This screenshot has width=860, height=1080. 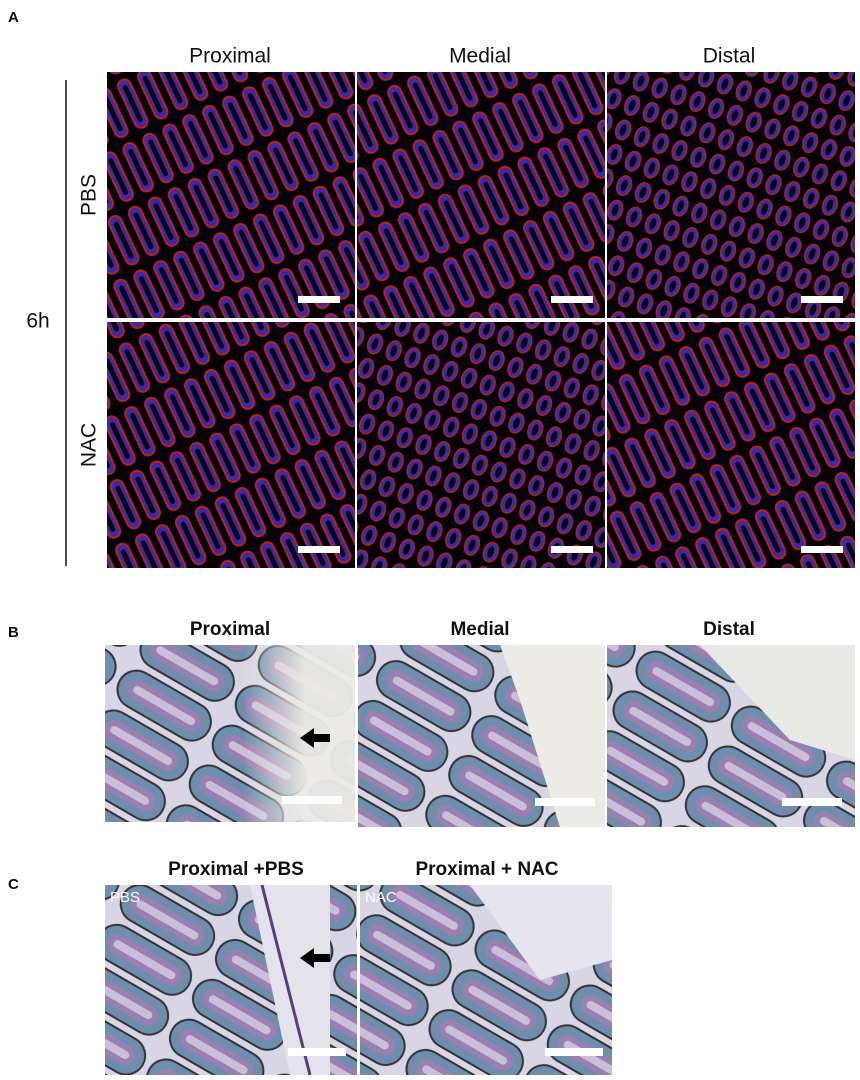 I want to click on time-label: 6h, so click(x=37, y=321).